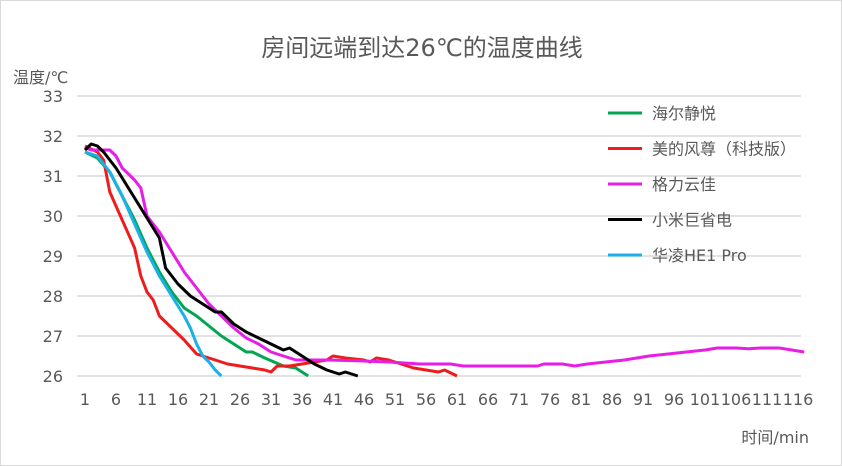 The height and width of the screenshot is (466, 842). I want to click on x-tick-label: 36, so click(302, 399).